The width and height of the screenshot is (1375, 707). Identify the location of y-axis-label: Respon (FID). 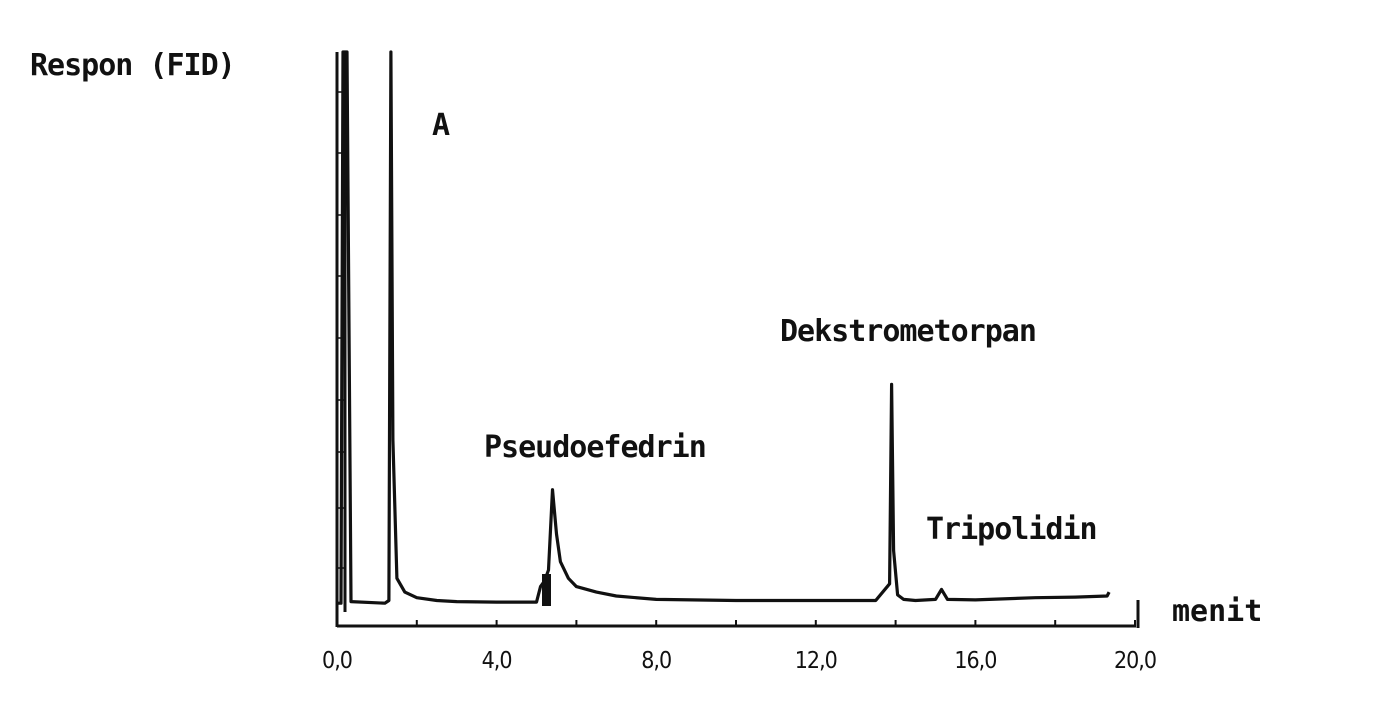
(133, 65).